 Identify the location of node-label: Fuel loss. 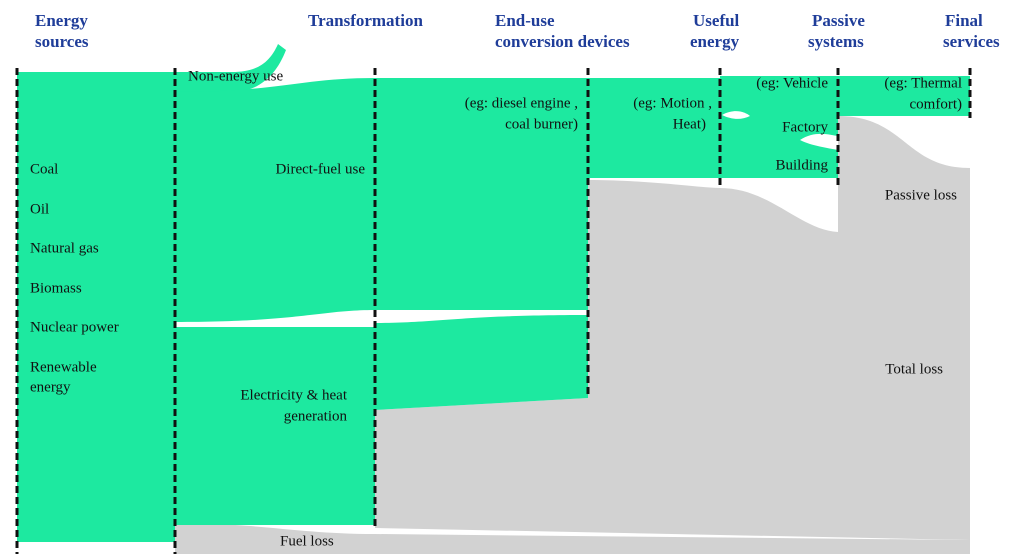
(307, 541).